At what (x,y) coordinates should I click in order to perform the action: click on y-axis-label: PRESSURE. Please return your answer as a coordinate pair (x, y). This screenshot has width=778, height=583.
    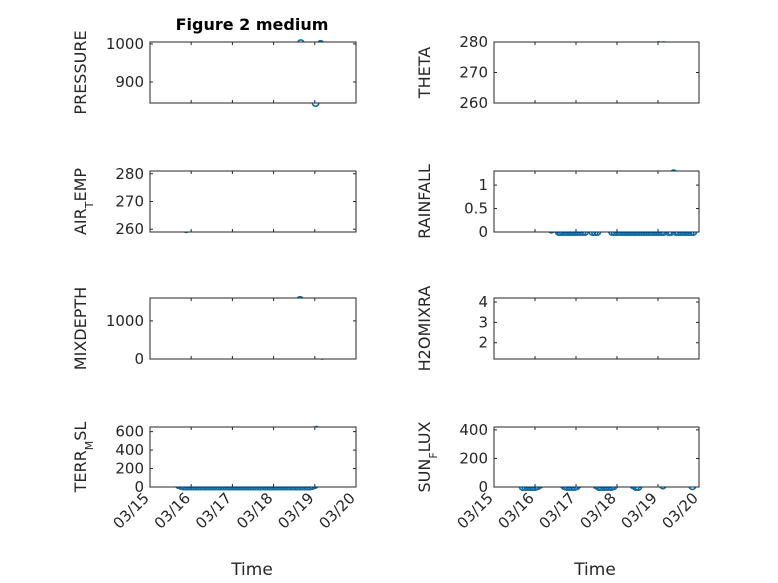
    Looking at the image, I should click on (80, 72).